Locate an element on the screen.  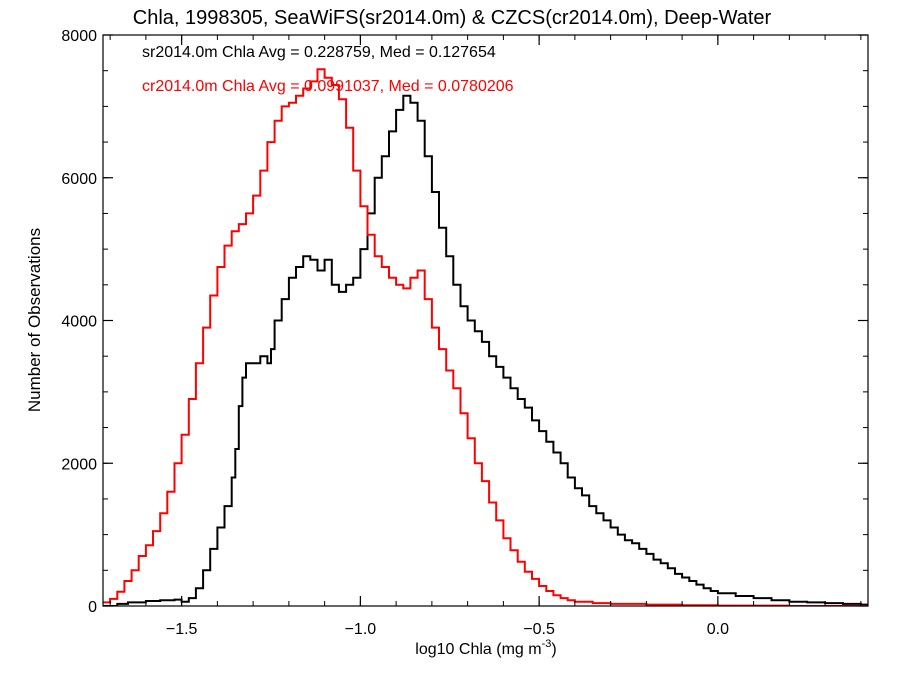
y-tick-label: 8000 is located at coordinates (79, 36).